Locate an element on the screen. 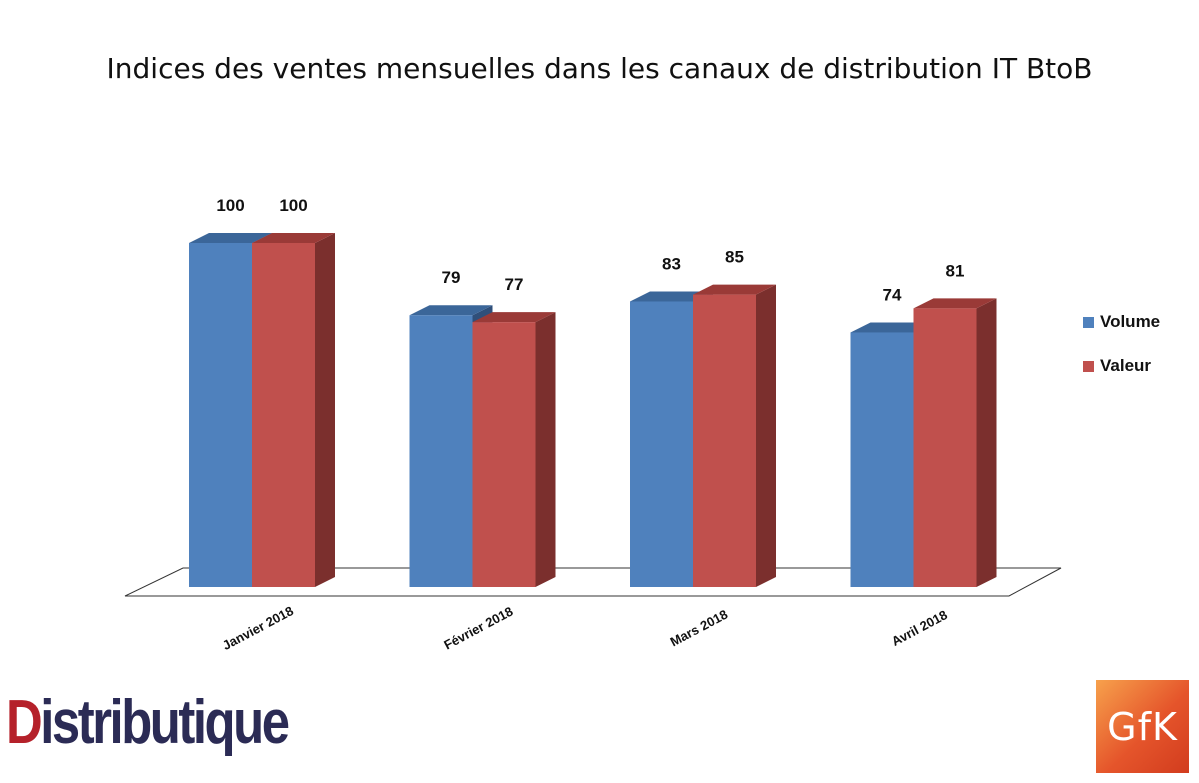  legend-item-volume: Volume is located at coordinates (1121, 322).